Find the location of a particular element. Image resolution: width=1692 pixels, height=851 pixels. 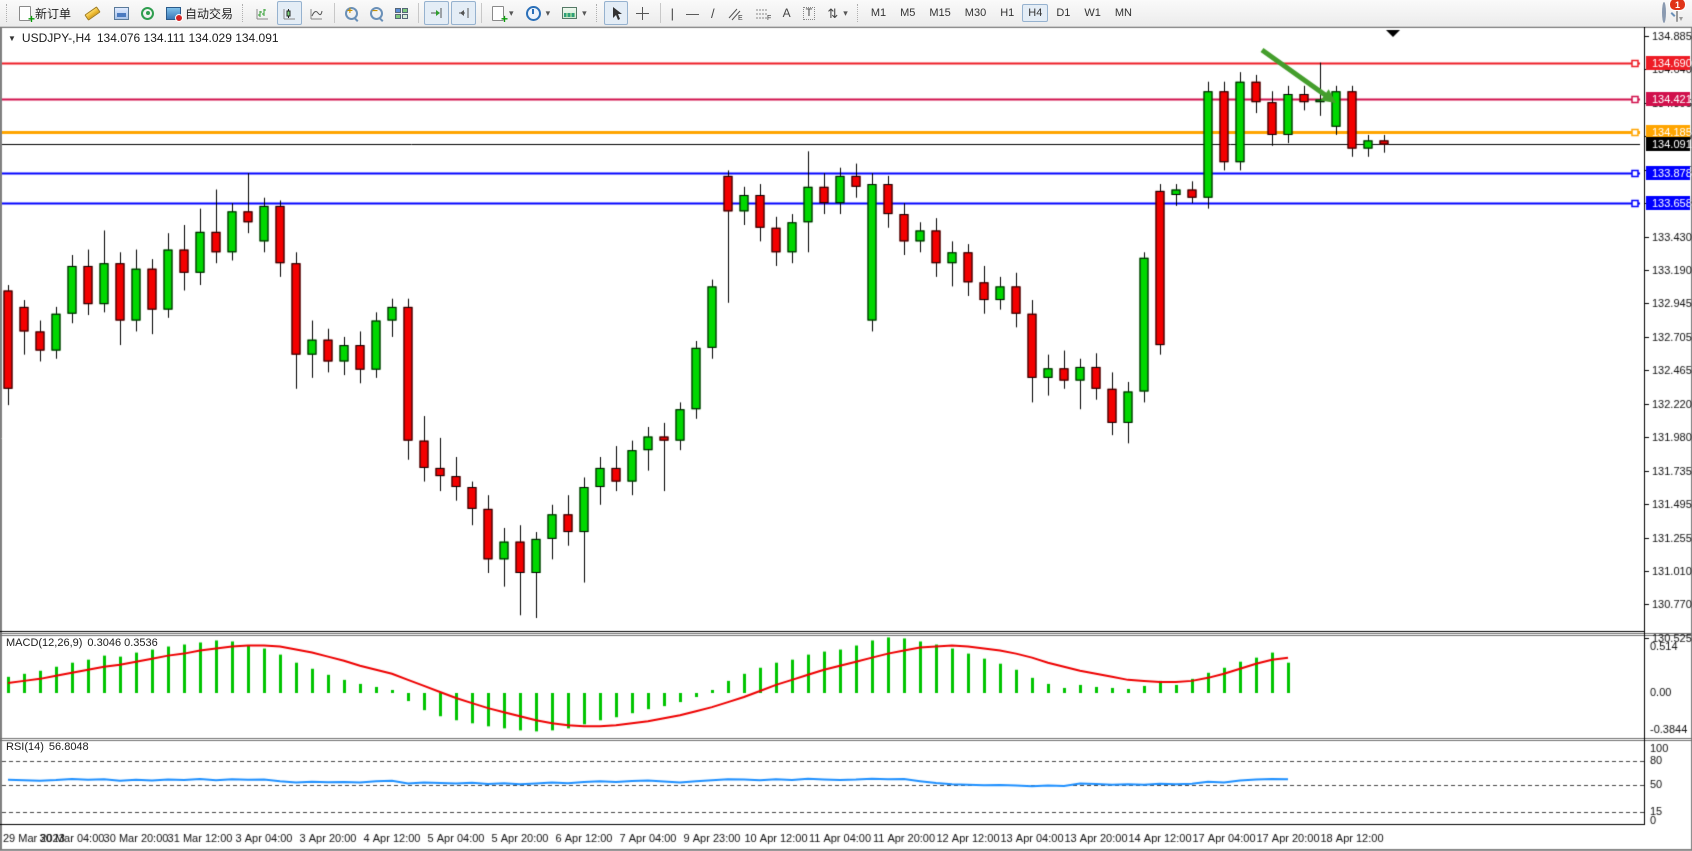

text-tool-icon: A is located at coordinates (786, 13).